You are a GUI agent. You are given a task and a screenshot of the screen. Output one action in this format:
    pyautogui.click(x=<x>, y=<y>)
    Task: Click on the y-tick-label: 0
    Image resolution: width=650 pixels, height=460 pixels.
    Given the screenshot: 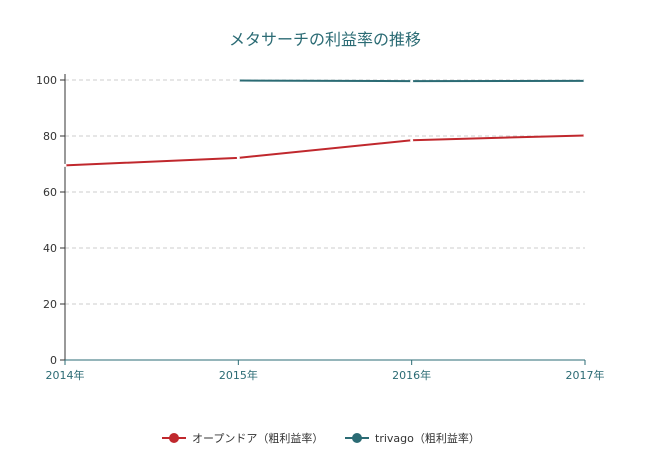 What is the action you would take?
    pyautogui.click(x=53, y=360)
    